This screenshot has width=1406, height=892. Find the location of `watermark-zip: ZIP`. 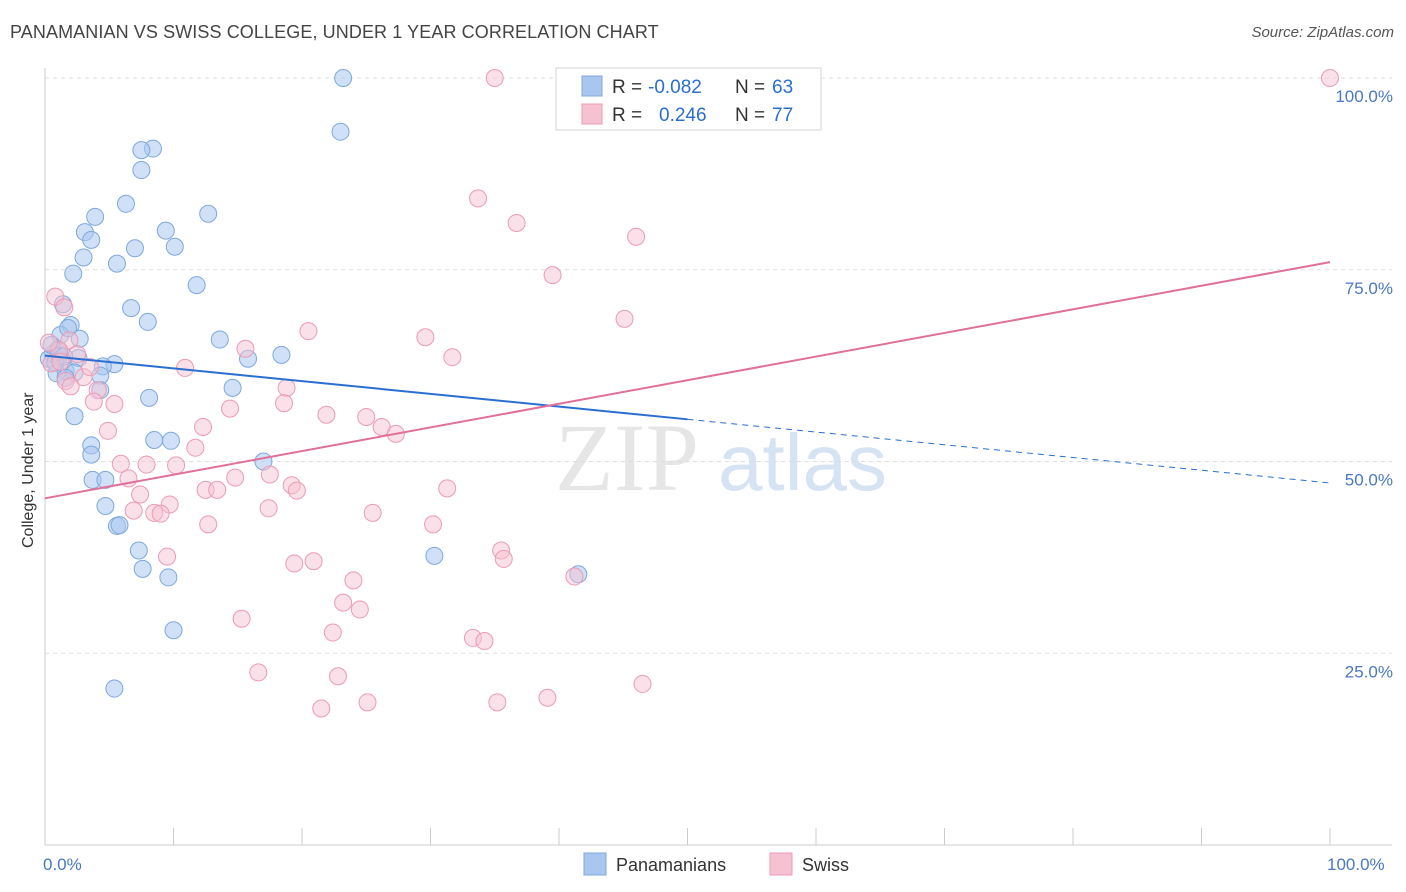

watermark-zip: ZIP is located at coordinates (627, 457).